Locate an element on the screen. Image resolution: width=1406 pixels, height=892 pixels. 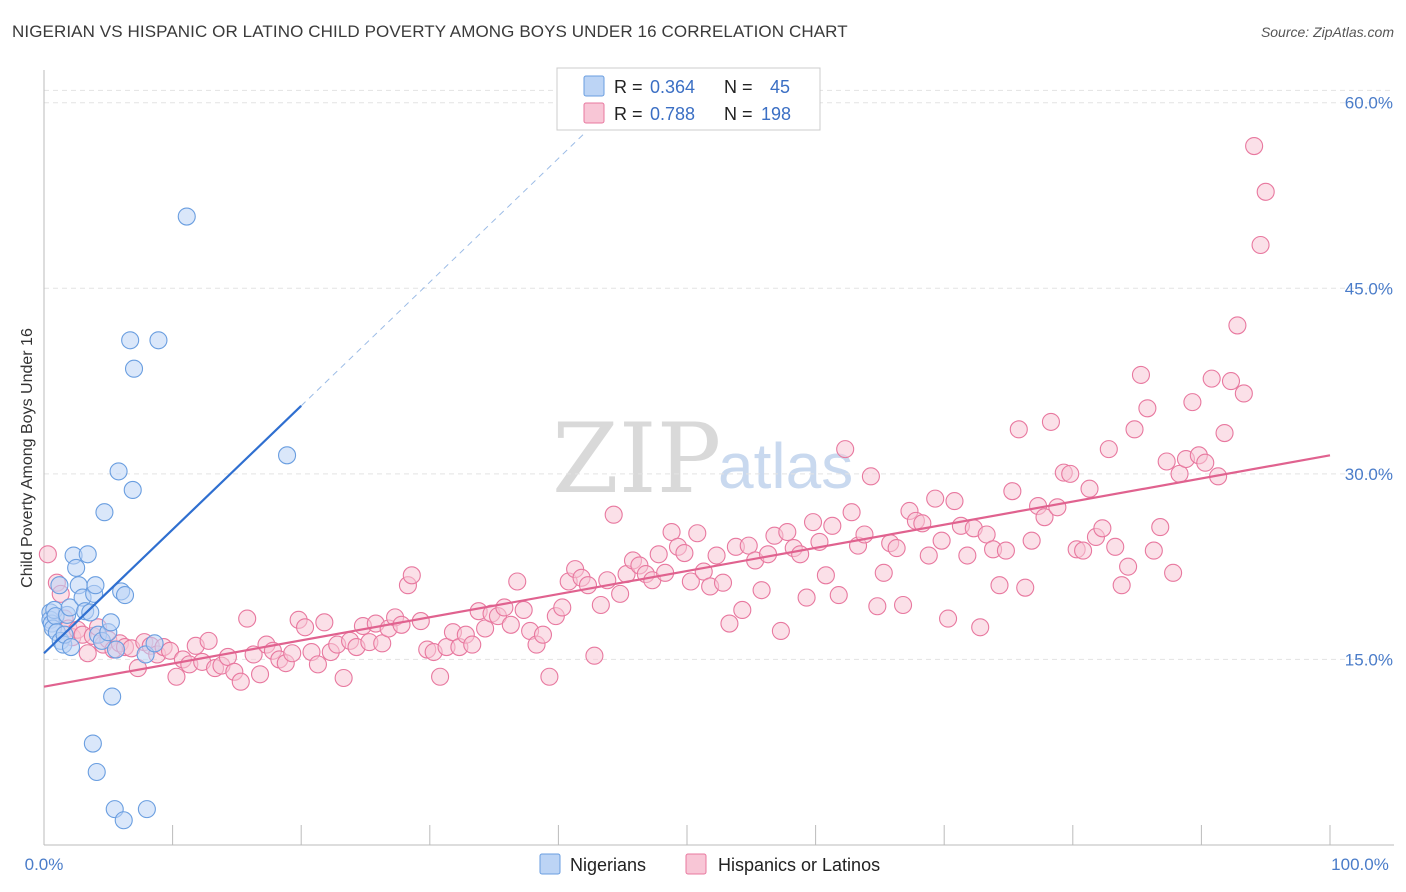
legend-n-label-2: N = is located at coordinates (738, 114).